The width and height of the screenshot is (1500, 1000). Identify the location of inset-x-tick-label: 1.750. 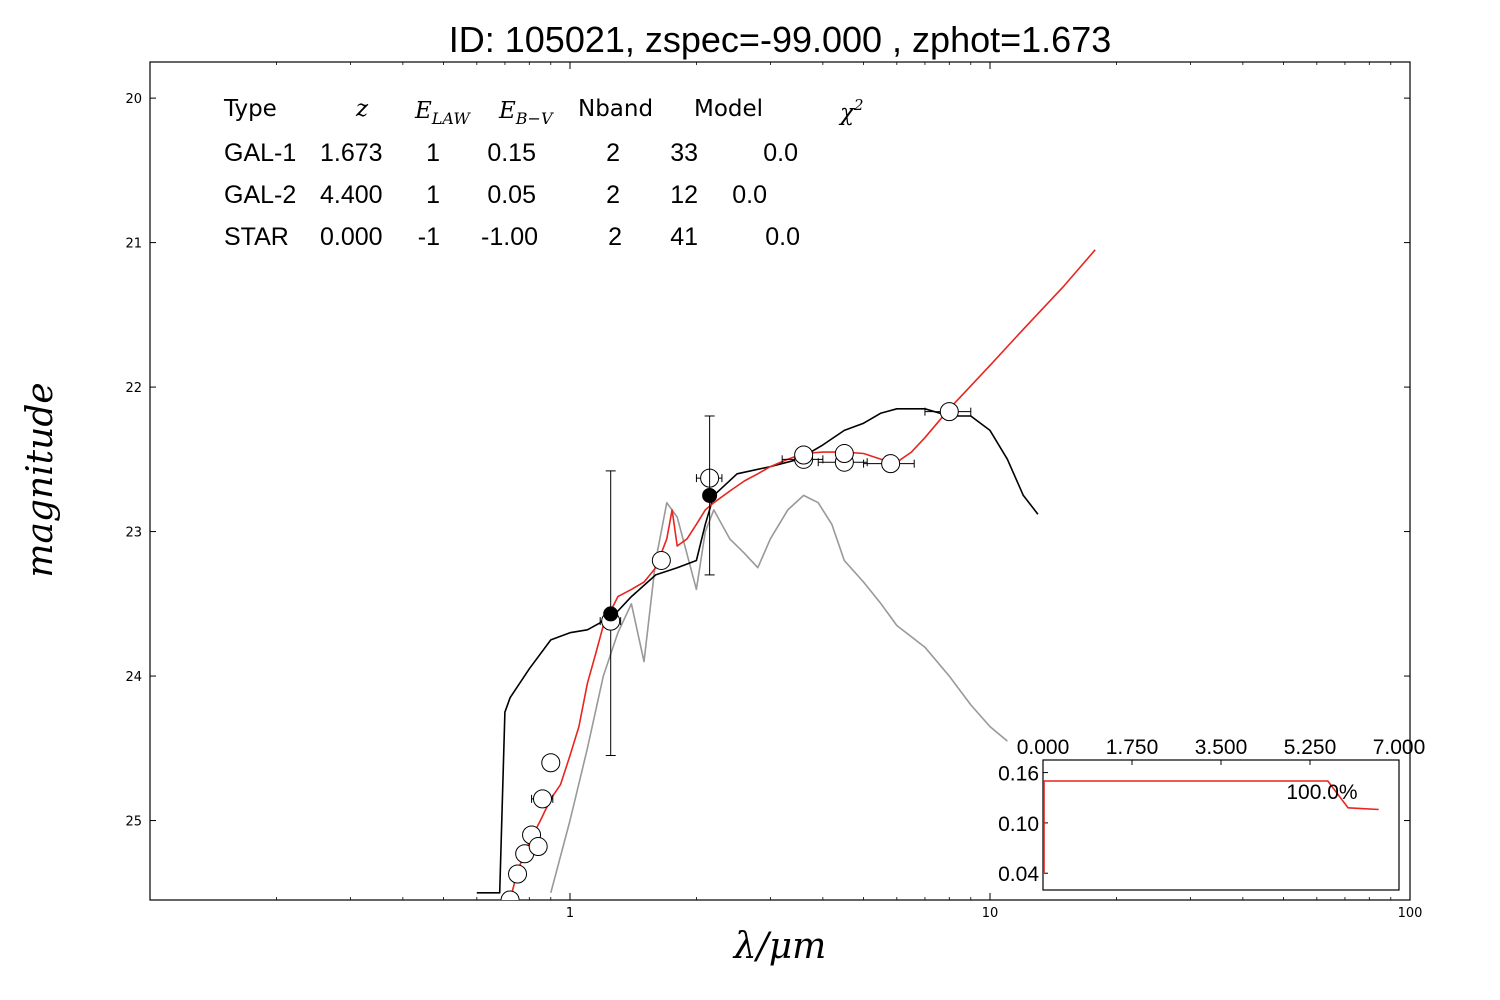
(1132, 747).